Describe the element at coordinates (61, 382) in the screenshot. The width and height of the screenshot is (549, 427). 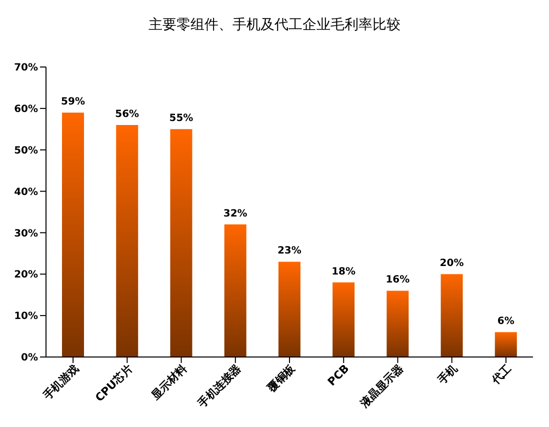
I see `x-tick-label: 手机游戏` at that location.